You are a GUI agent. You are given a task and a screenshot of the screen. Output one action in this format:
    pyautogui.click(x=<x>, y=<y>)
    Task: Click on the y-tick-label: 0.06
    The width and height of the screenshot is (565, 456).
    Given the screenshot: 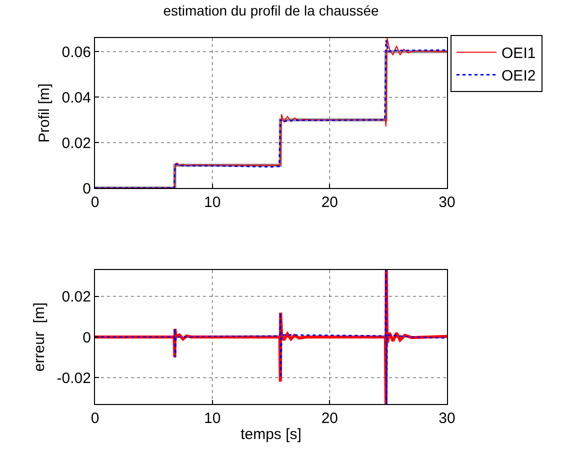 What is the action you would take?
    pyautogui.click(x=76, y=52)
    